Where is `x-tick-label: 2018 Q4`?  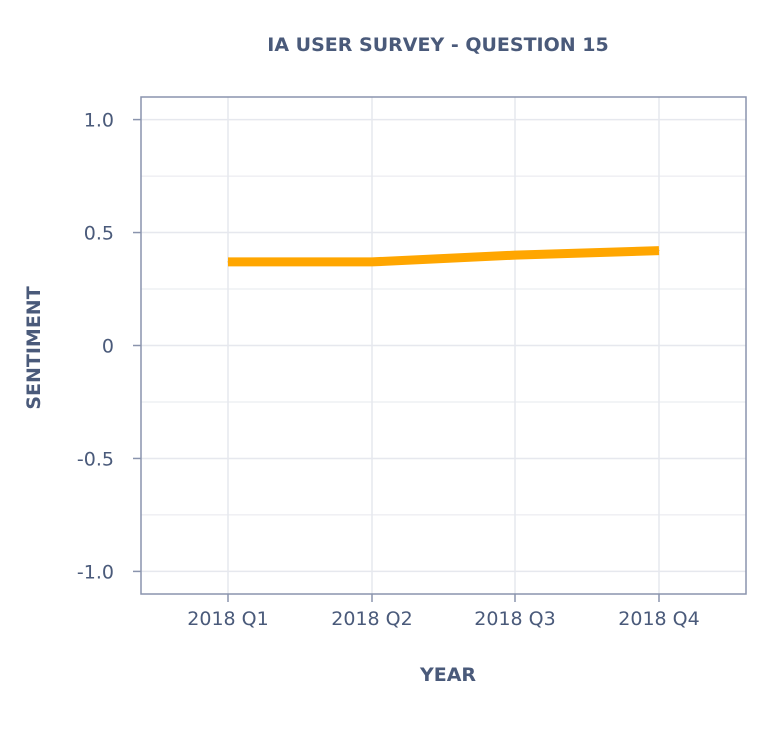 x-tick-label: 2018 Q4 is located at coordinates (658, 619).